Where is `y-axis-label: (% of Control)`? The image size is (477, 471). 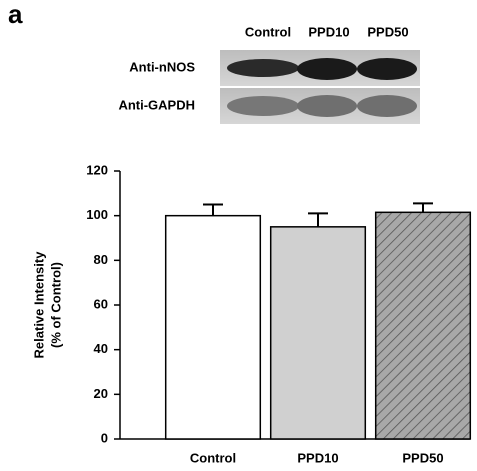
y-axis-label: (% of Control) is located at coordinates (55, 305).